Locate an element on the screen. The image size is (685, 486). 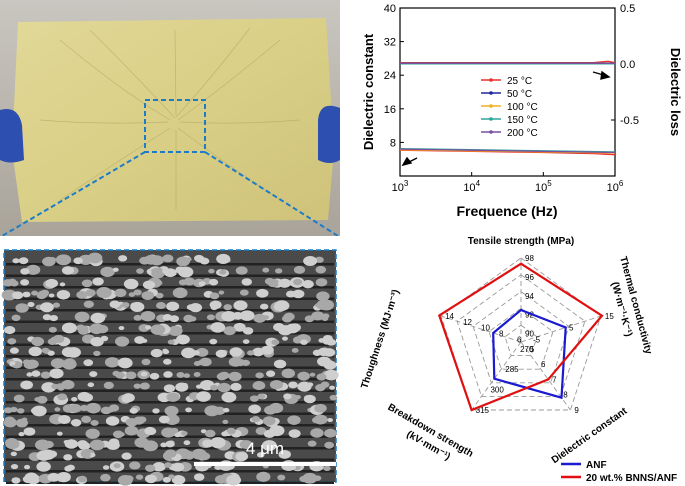
radar-tick-label: 315 is located at coordinates (483, 410).